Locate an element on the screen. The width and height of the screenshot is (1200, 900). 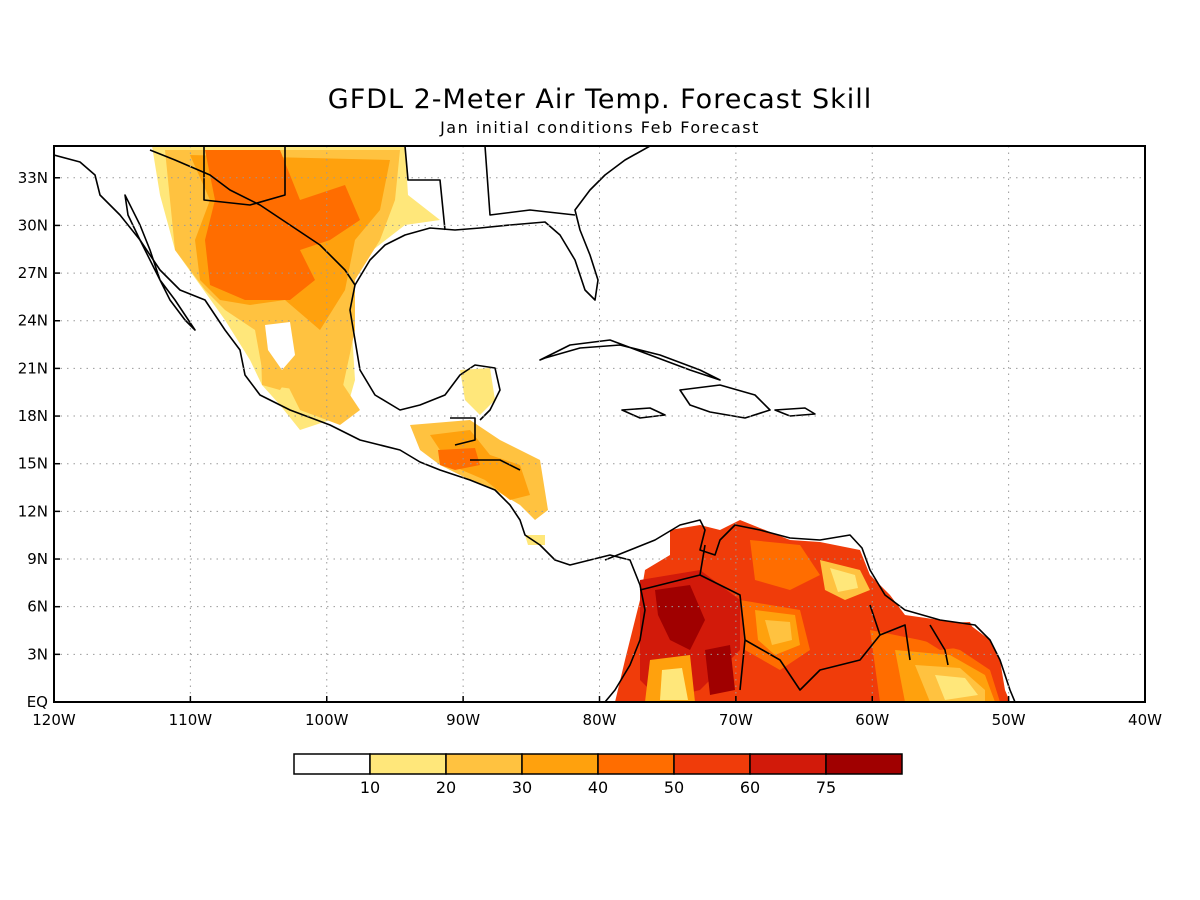
lon-tick-label: 110W is located at coordinates (191, 720).